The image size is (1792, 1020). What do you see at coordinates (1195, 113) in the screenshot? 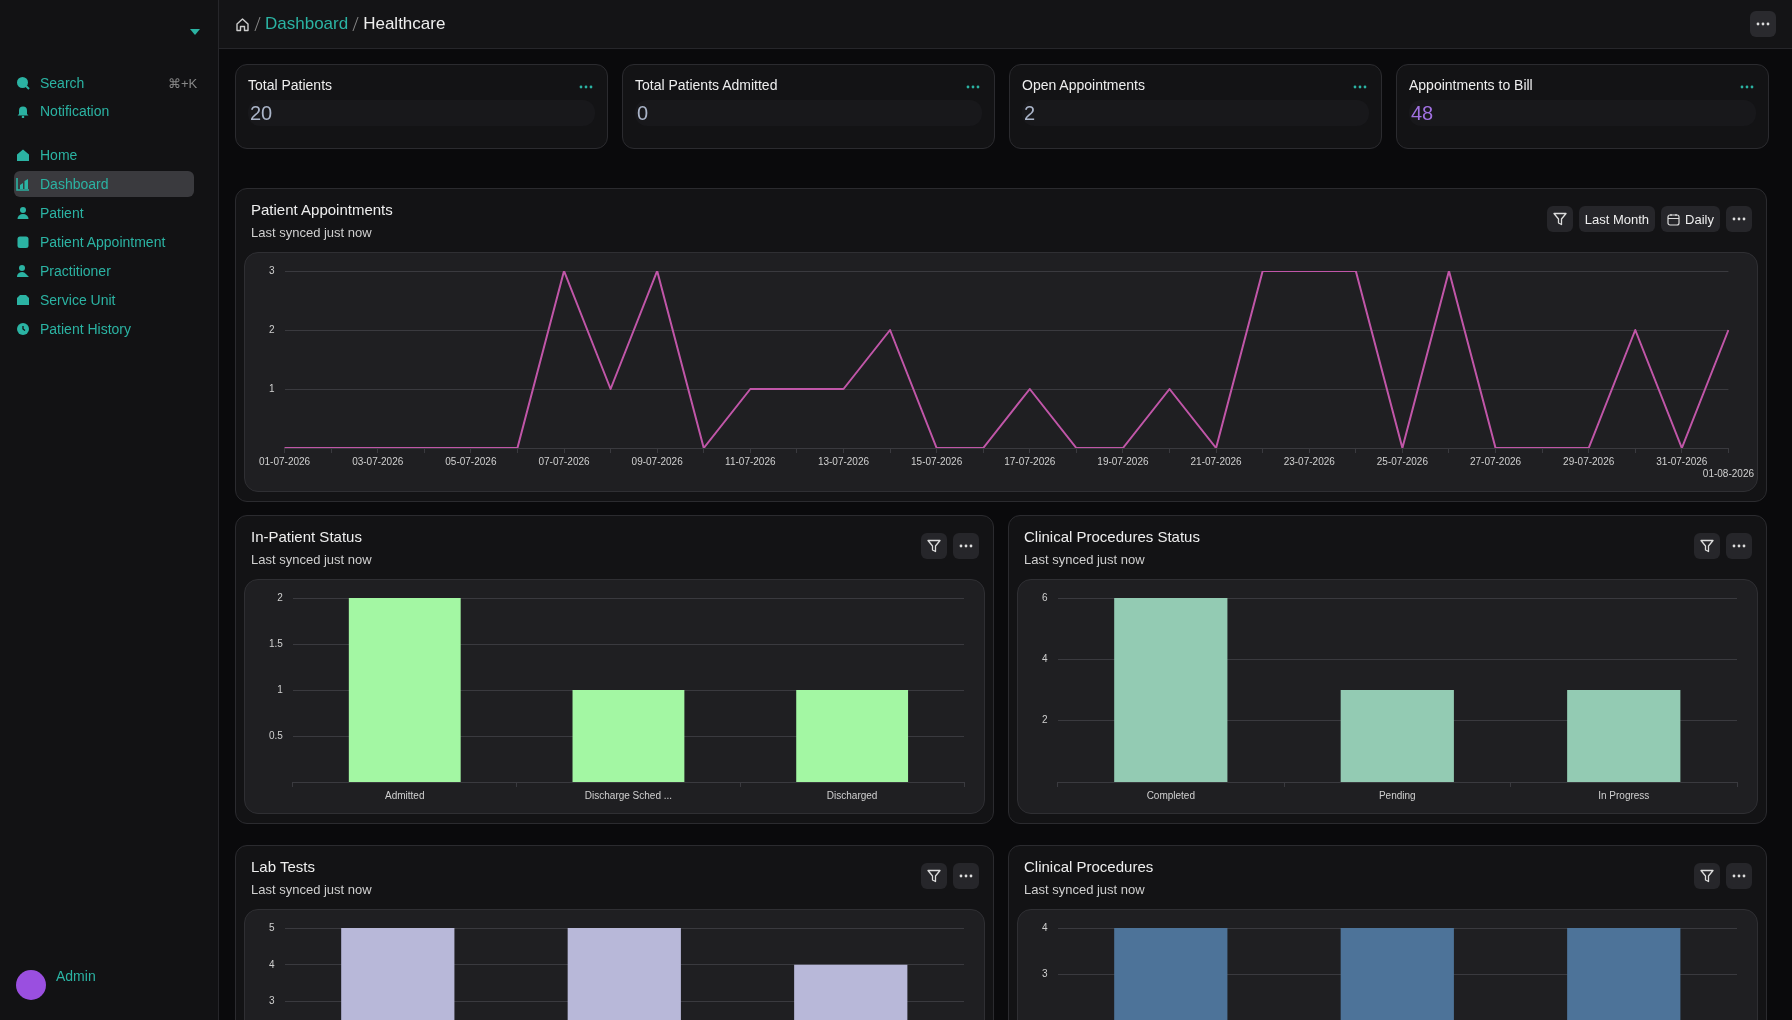
I see `text: 2` at bounding box center [1195, 113].